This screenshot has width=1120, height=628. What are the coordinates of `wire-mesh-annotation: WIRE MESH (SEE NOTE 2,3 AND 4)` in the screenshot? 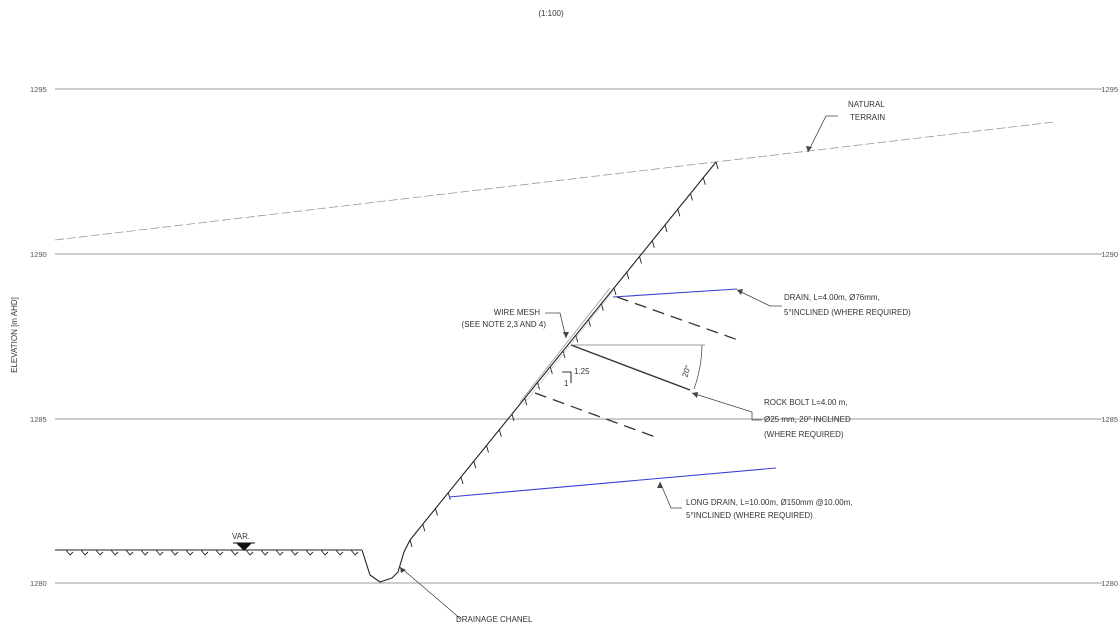 It's located at (504, 318).